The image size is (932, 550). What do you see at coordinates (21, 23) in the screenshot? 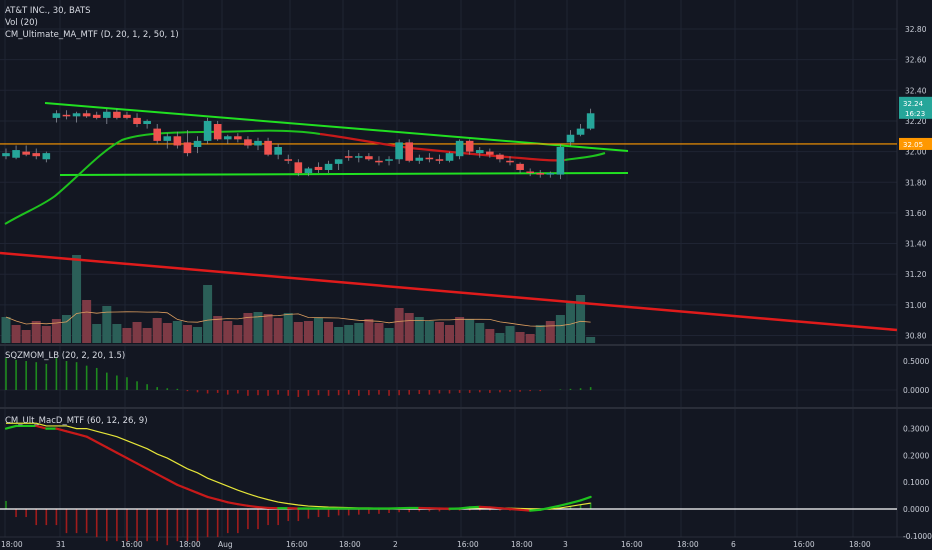
I see `volume-label: Vol (20)` at bounding box center [21, 23].